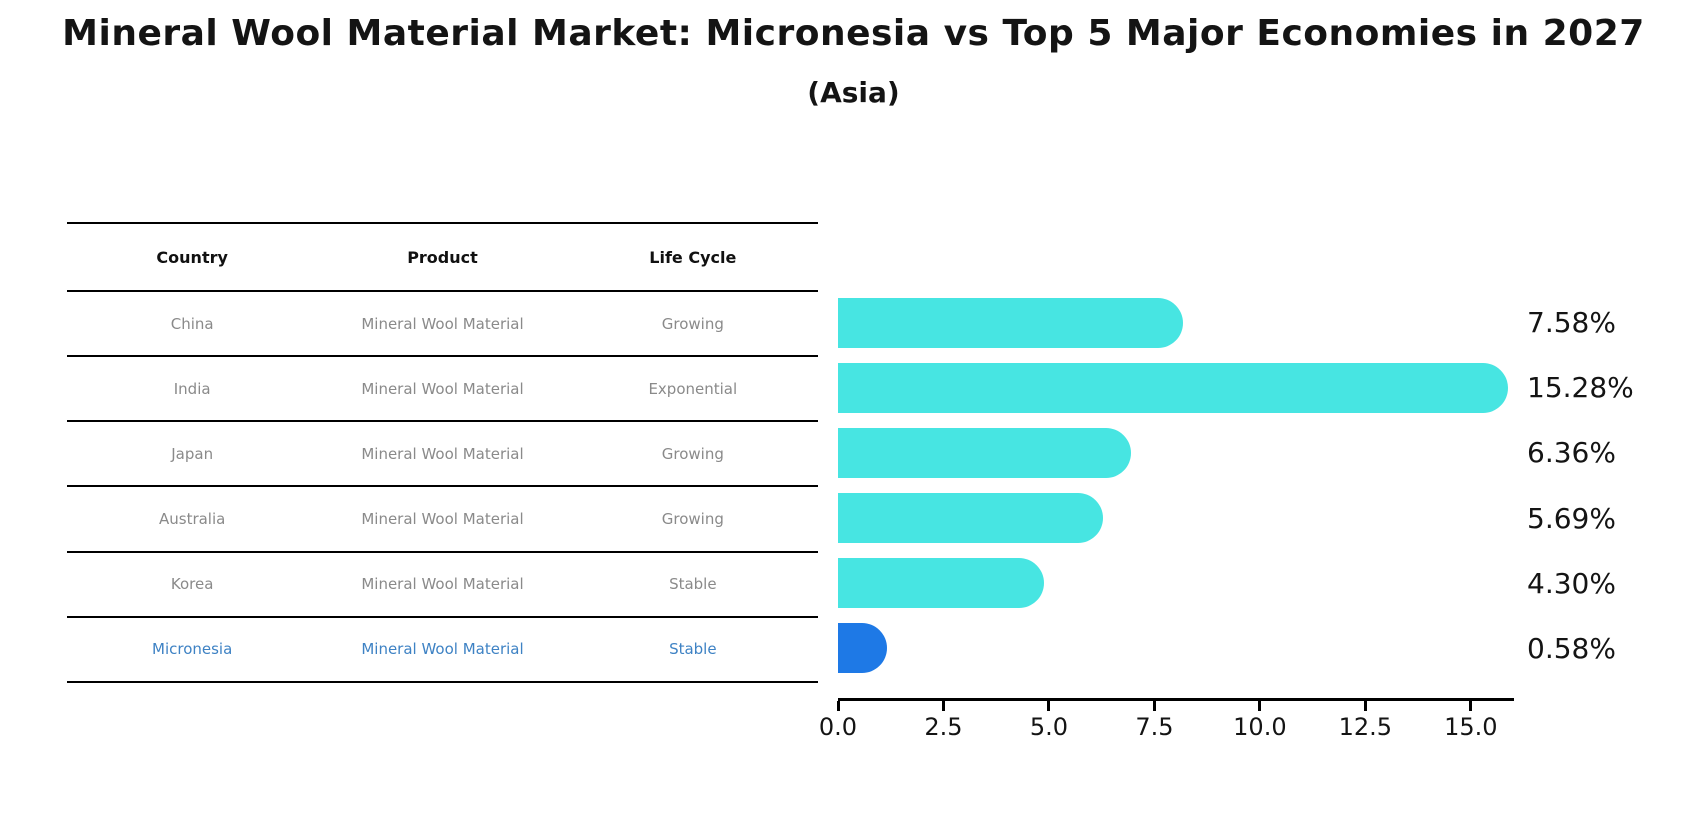  What do you see at coordinates (1173, 387) in the screenshot?
I see `bar-india` at bounding box center [1173, 387].